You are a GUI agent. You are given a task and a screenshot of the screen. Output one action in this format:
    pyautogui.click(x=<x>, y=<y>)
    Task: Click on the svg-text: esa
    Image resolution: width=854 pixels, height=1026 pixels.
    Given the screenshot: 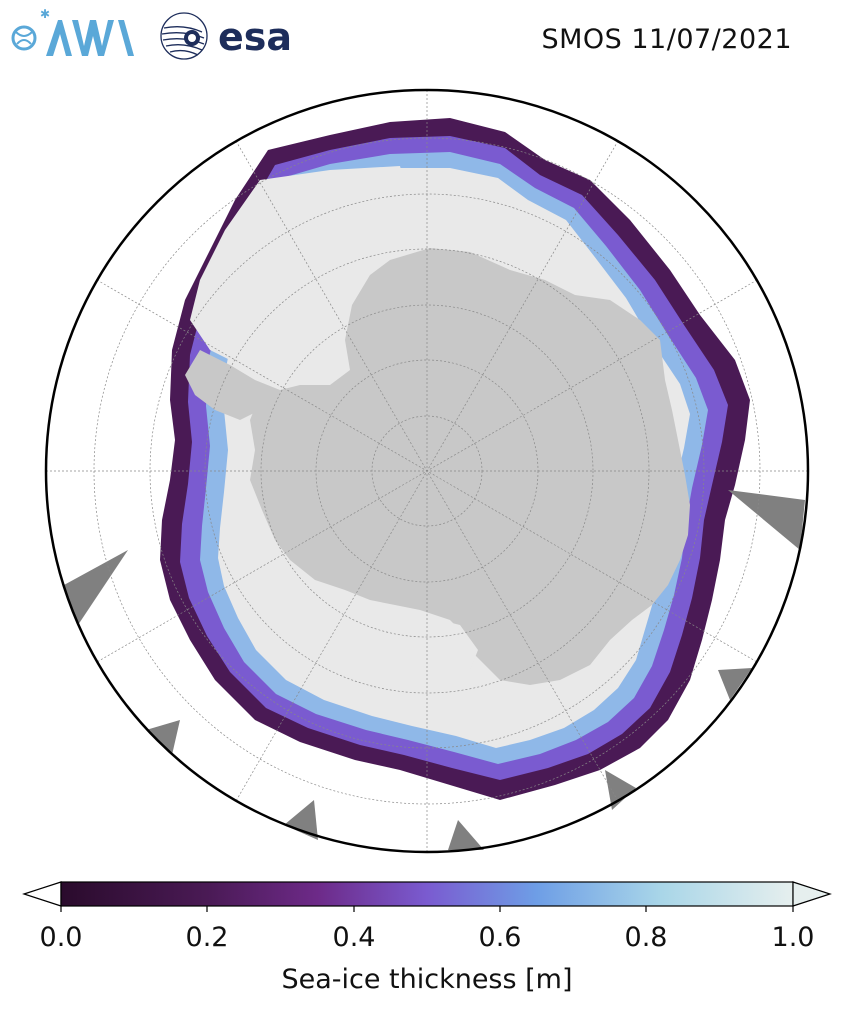 What is the action you would take?
    pyautogui.click(x=255, y=37)
    